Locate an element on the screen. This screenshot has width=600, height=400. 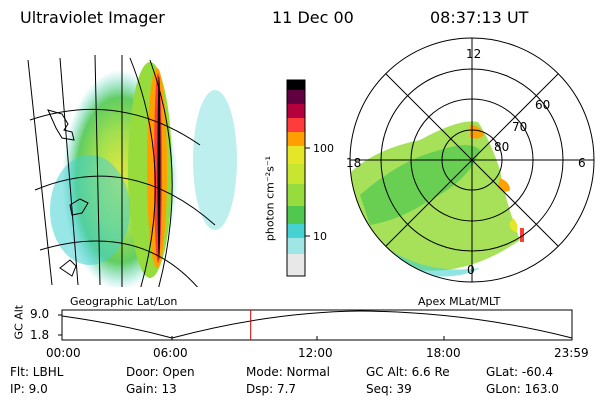
lat-label-60: 60 is located at coordinates (543, 105).